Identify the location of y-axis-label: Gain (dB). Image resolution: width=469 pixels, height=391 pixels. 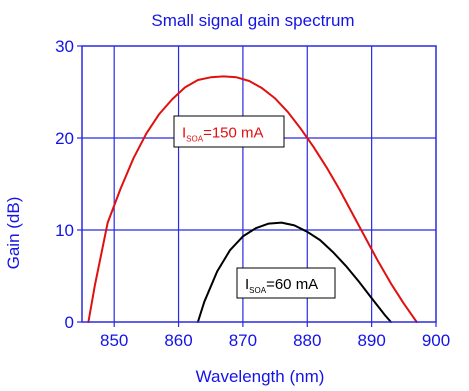
(13, 233).